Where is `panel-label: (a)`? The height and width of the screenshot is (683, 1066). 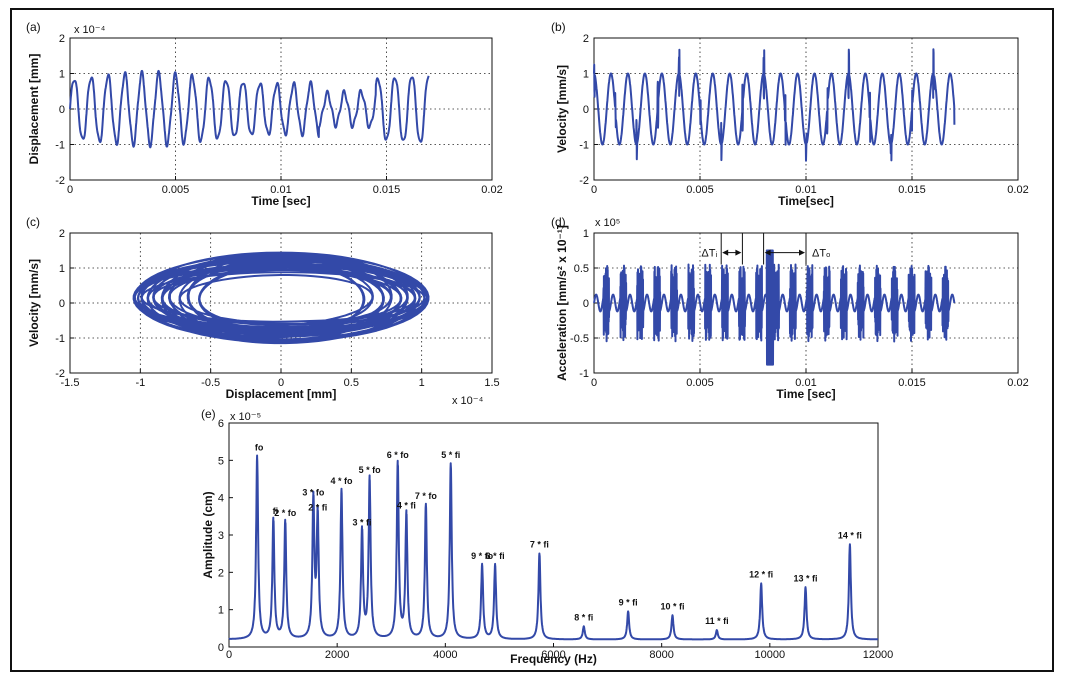
panel-label: (a) is located at coordinates (33, 27).